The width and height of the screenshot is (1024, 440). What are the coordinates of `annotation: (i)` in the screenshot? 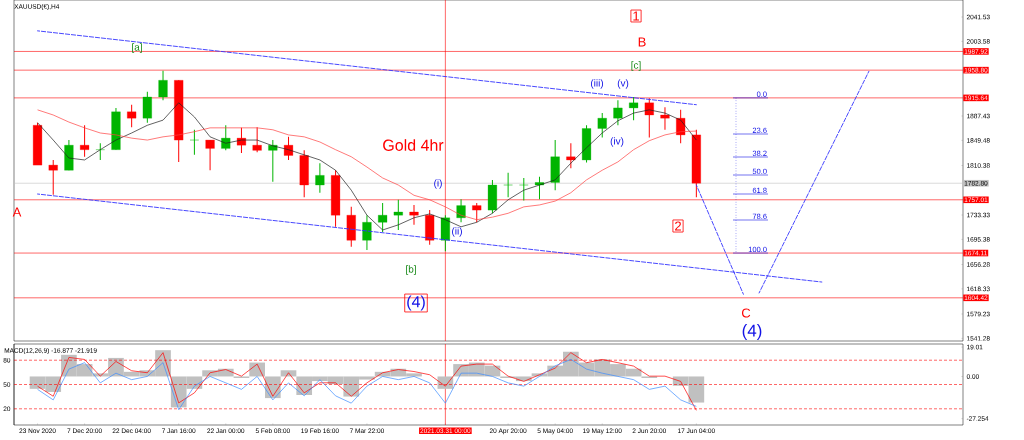 It's located at (438, 184).